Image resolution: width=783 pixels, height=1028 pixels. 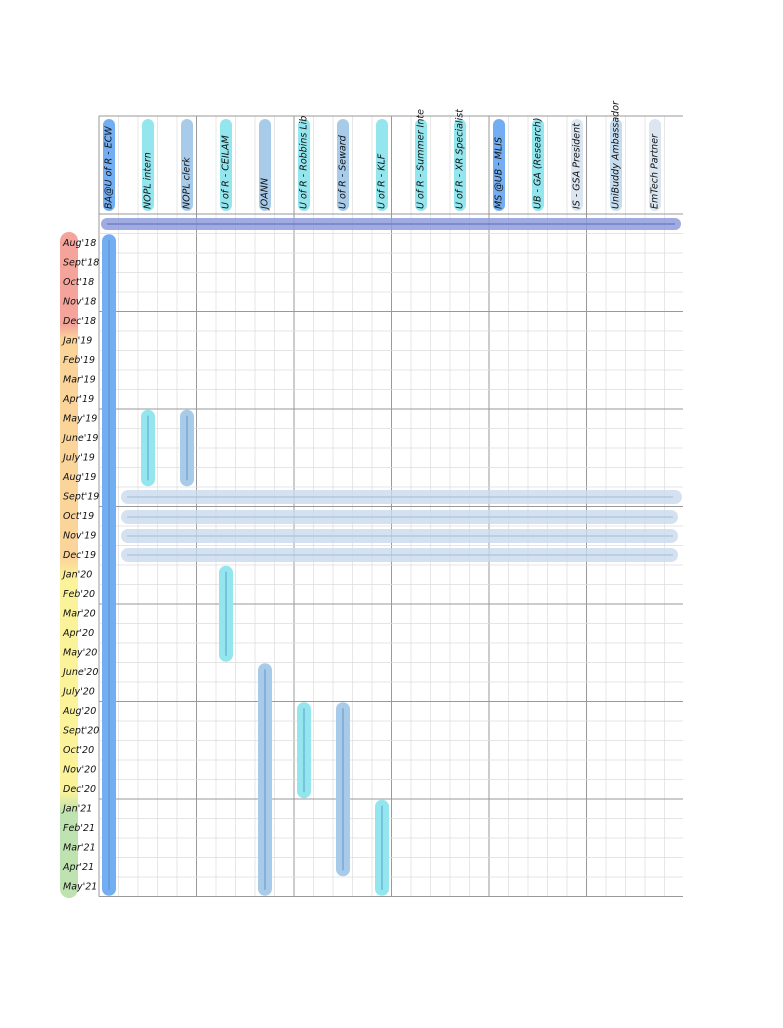 I want to click on legend-label: U of R - Robbins Lib, so click(x=304, y=162).